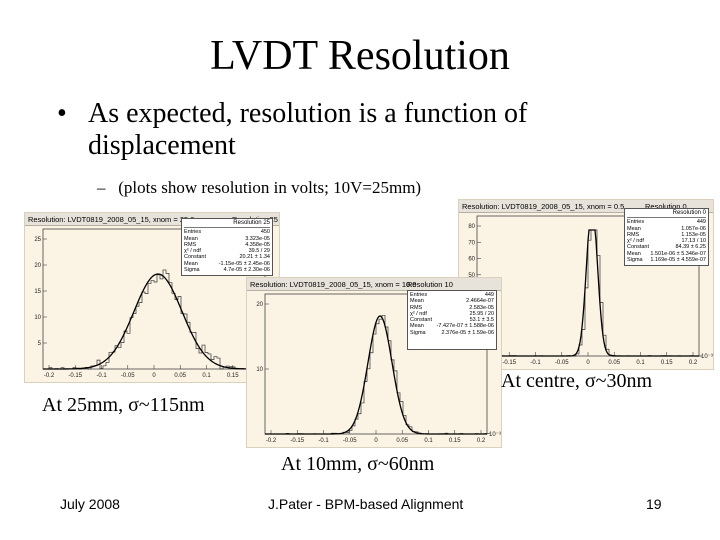  What do you see at coordinates (481, 307) in the screenshot?
I see `stats-value: 2.583e-05` at bounding box center [481, 307].